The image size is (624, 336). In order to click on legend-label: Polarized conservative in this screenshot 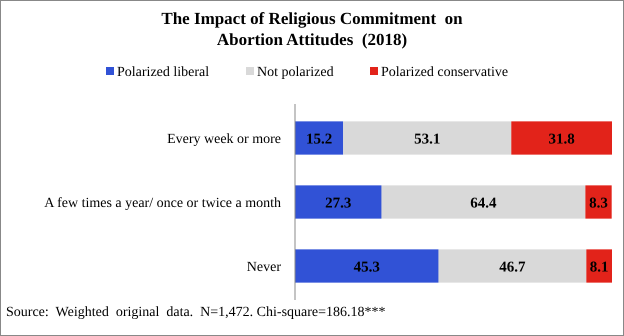, I will do `click(444, 72)`.